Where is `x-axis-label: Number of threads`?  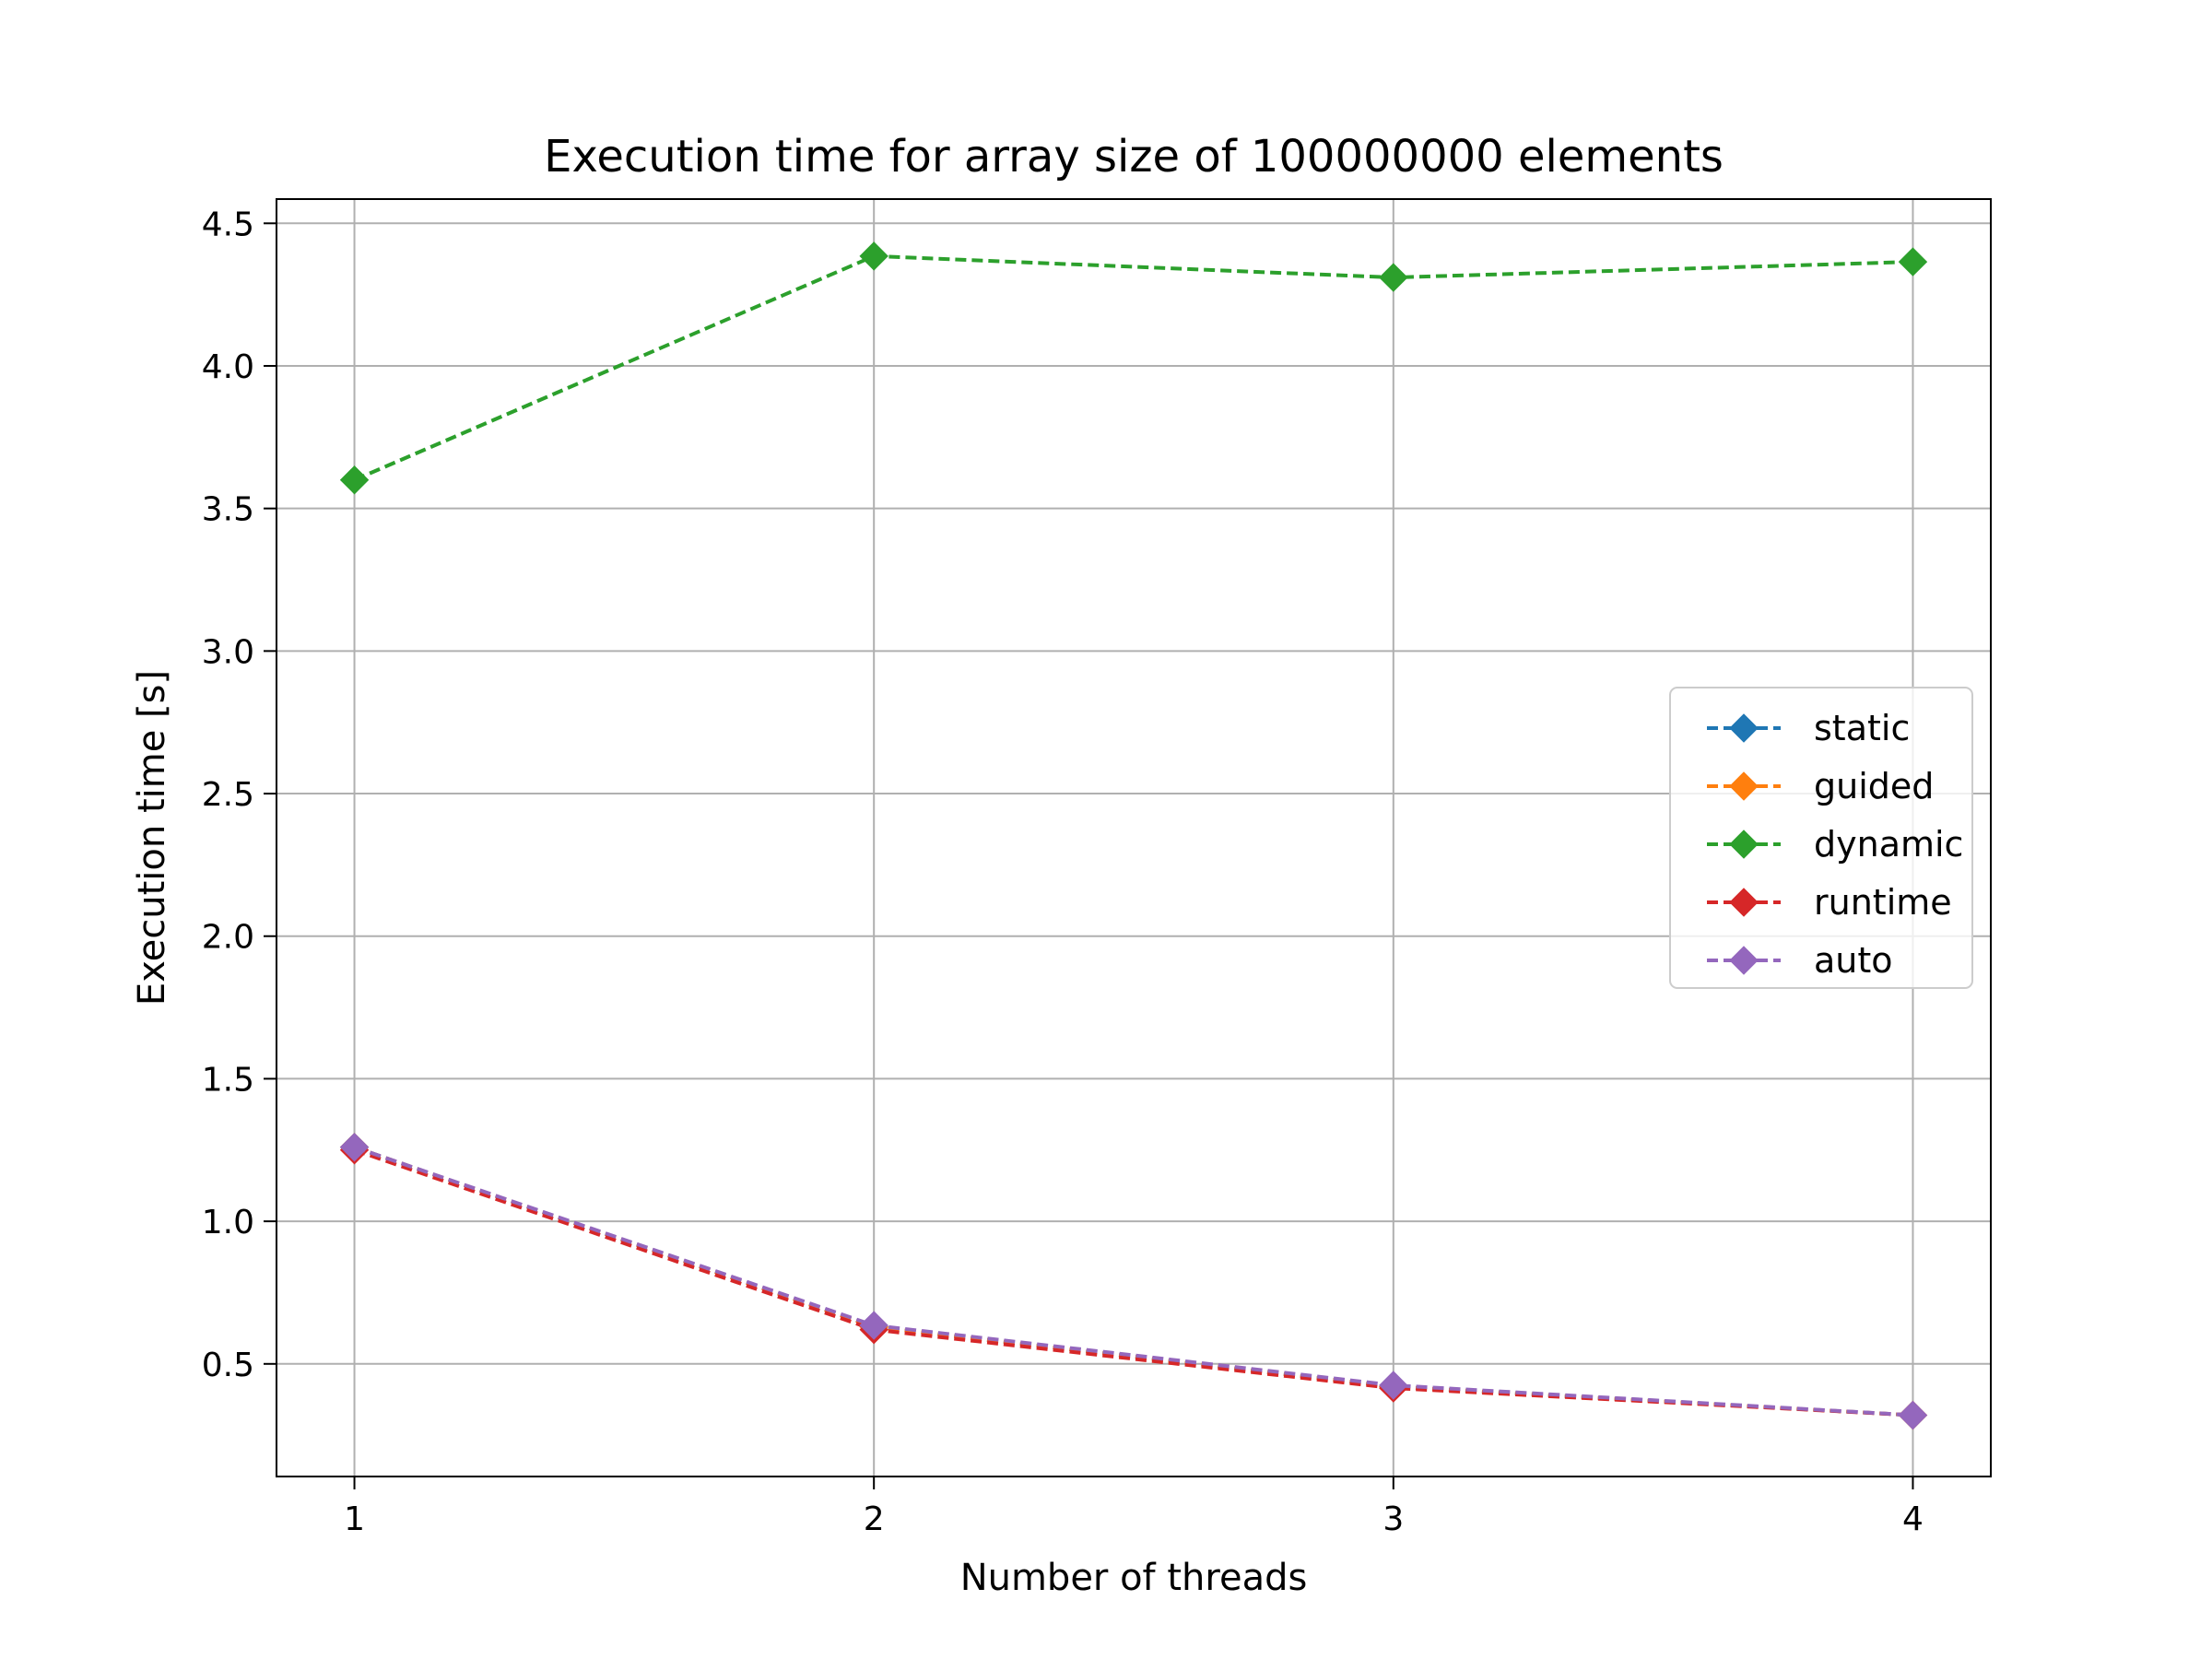
x-axis-label: Number of threads is located at coordinates (1134, 1578).